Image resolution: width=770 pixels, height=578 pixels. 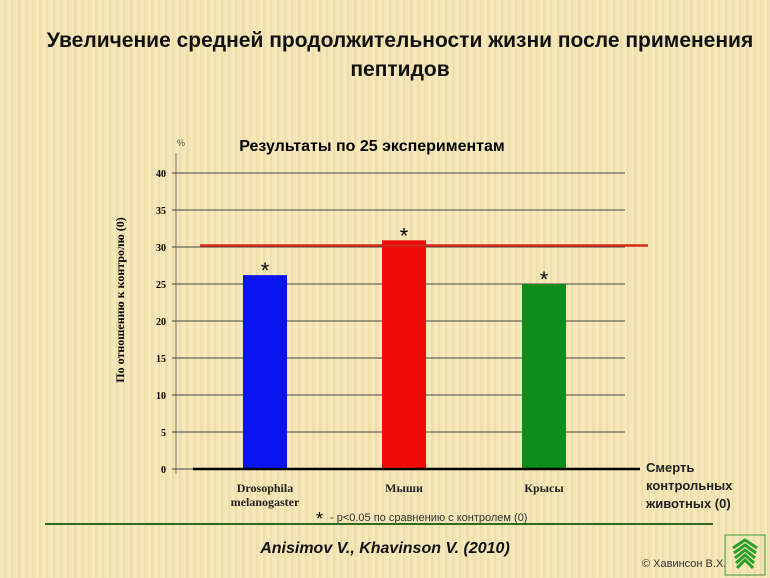 What do you see at coordinates (161, 322) in the screenshot?
I see `y-tick-label: 20` at bounding box center [161, 322].